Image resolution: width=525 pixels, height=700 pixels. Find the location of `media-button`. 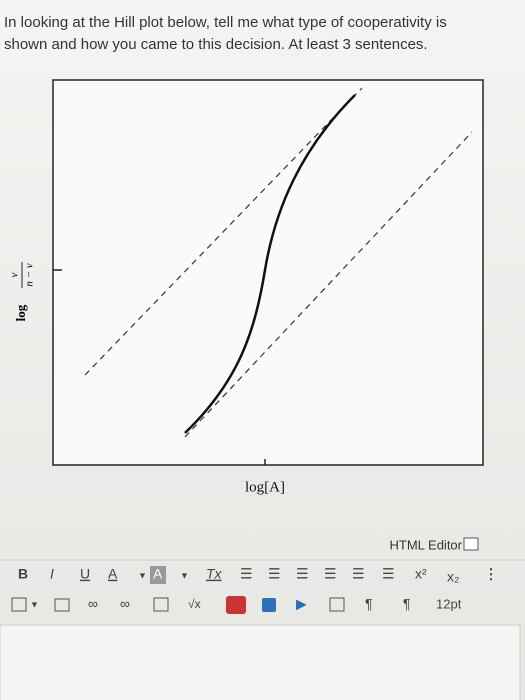

media-button is located at coordinates (62, 605).